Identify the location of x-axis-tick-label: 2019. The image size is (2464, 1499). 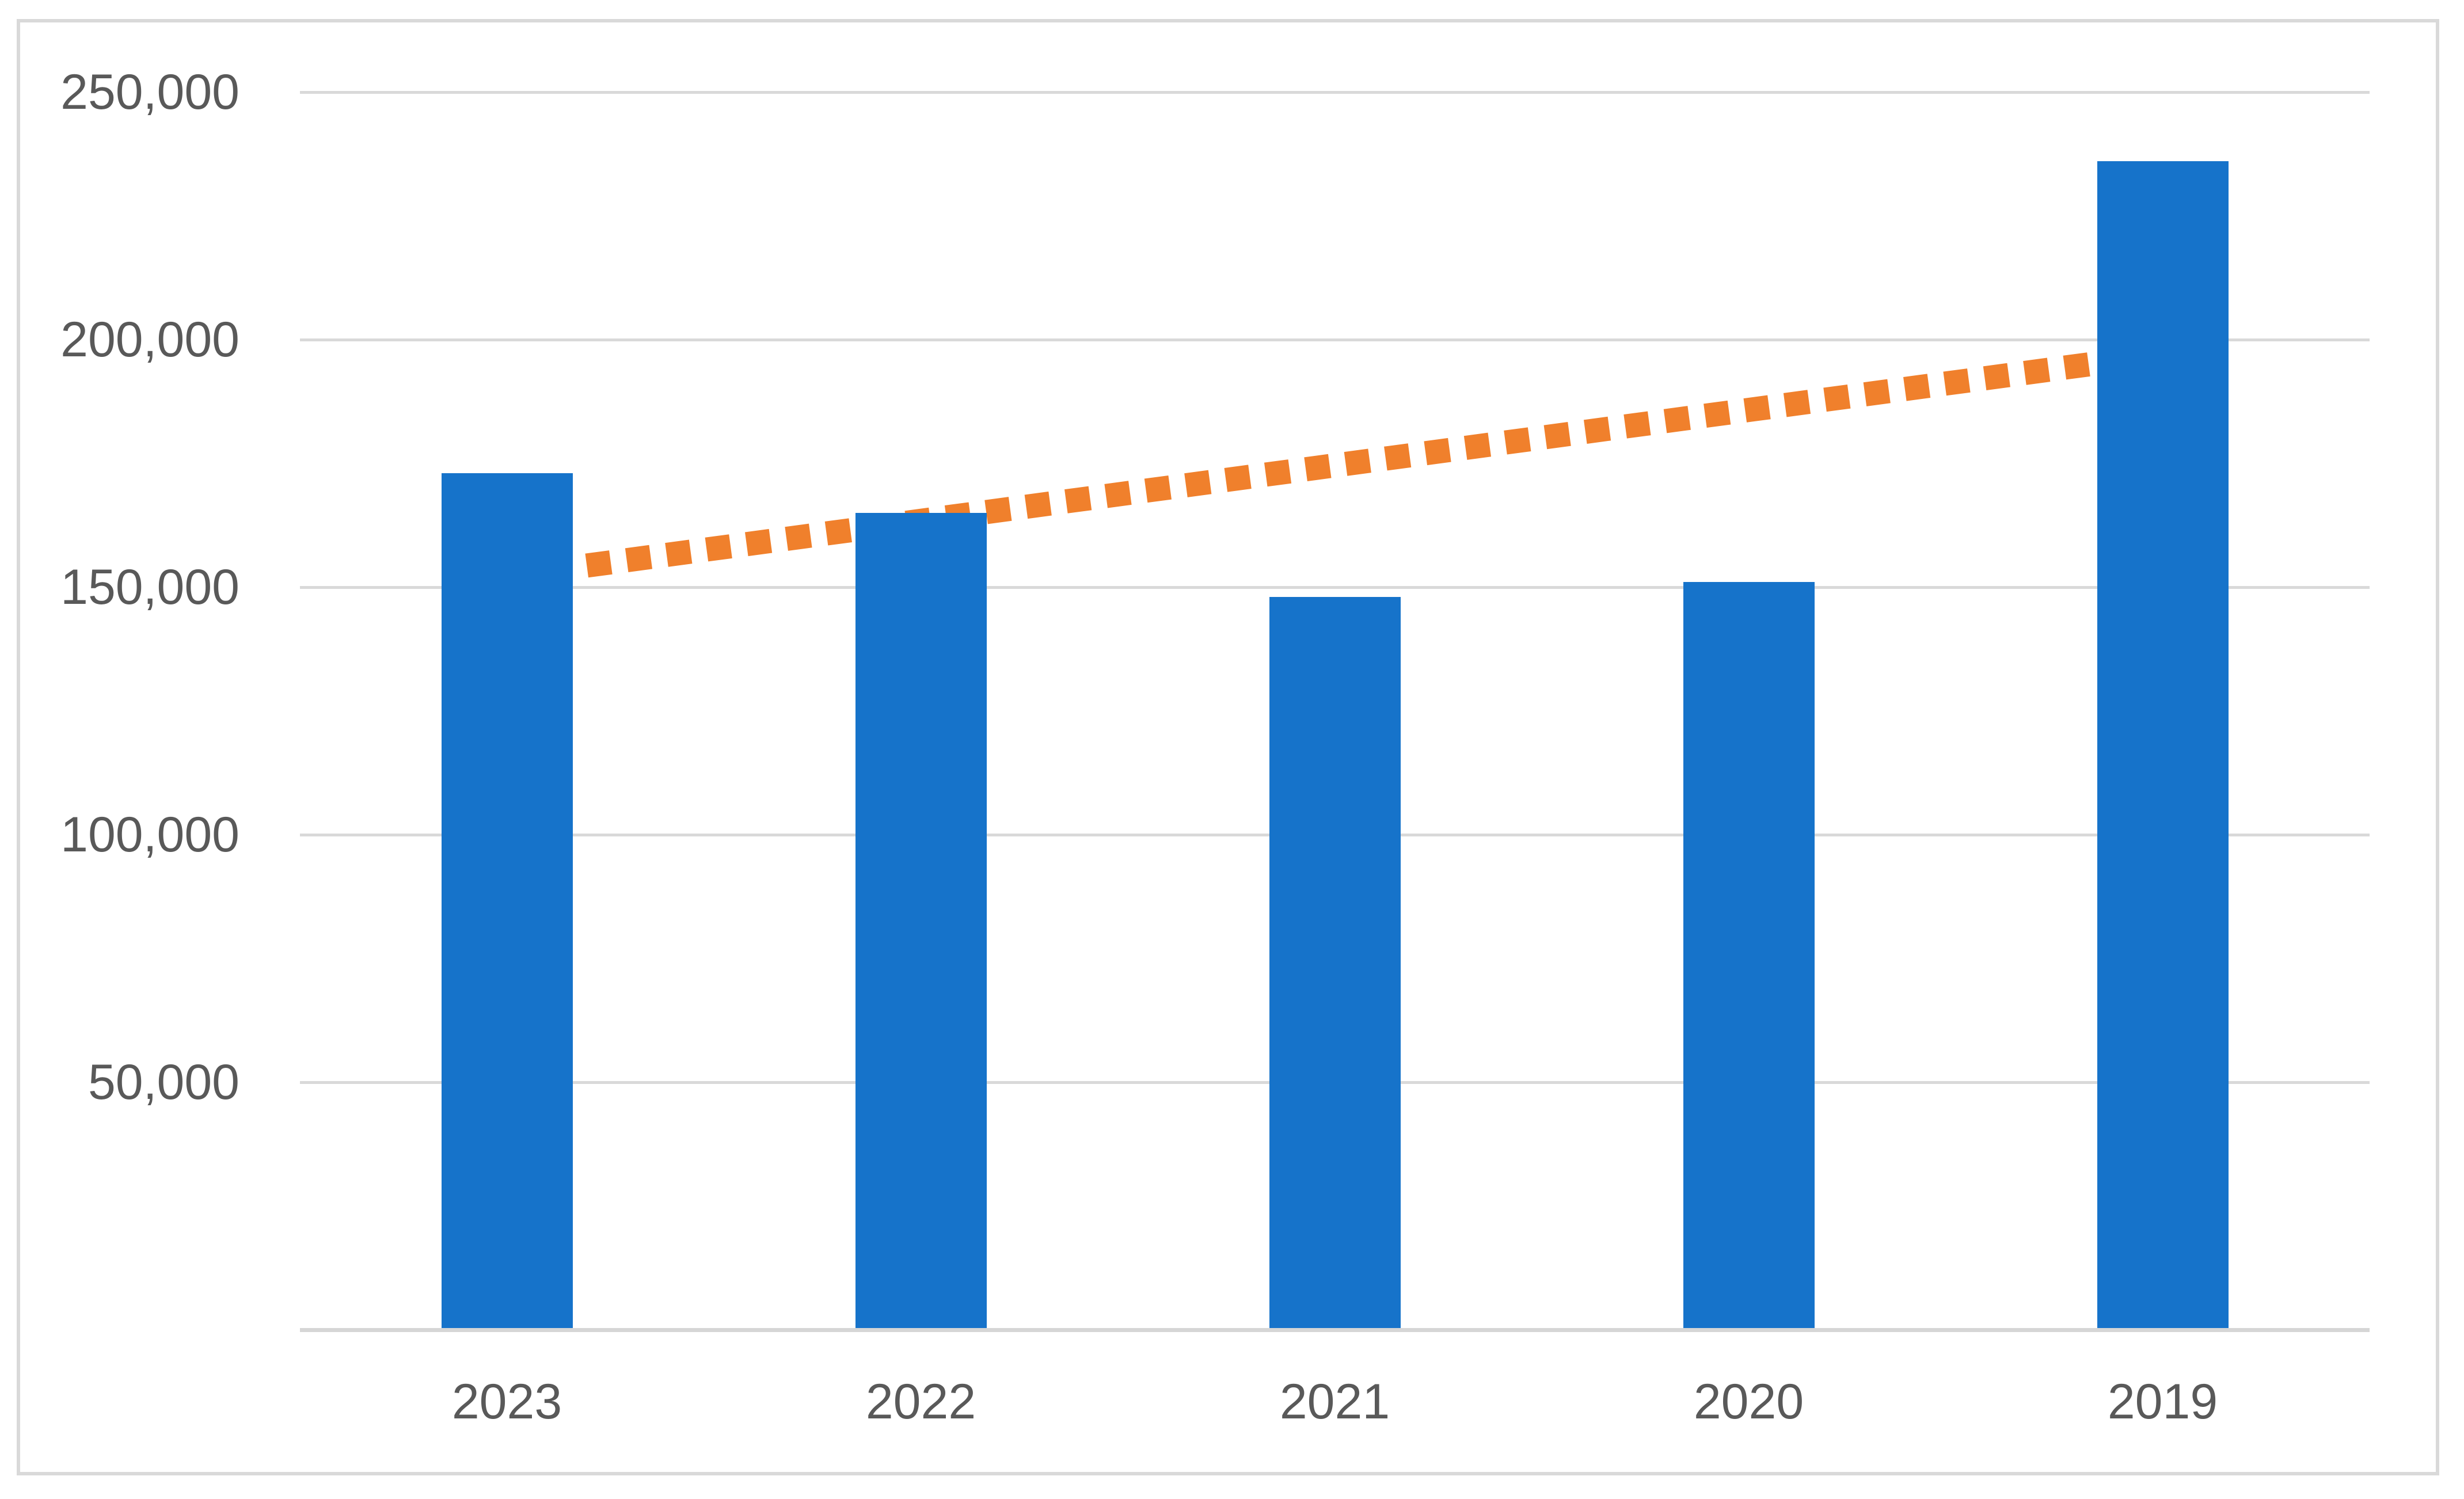
(2163, 1402).